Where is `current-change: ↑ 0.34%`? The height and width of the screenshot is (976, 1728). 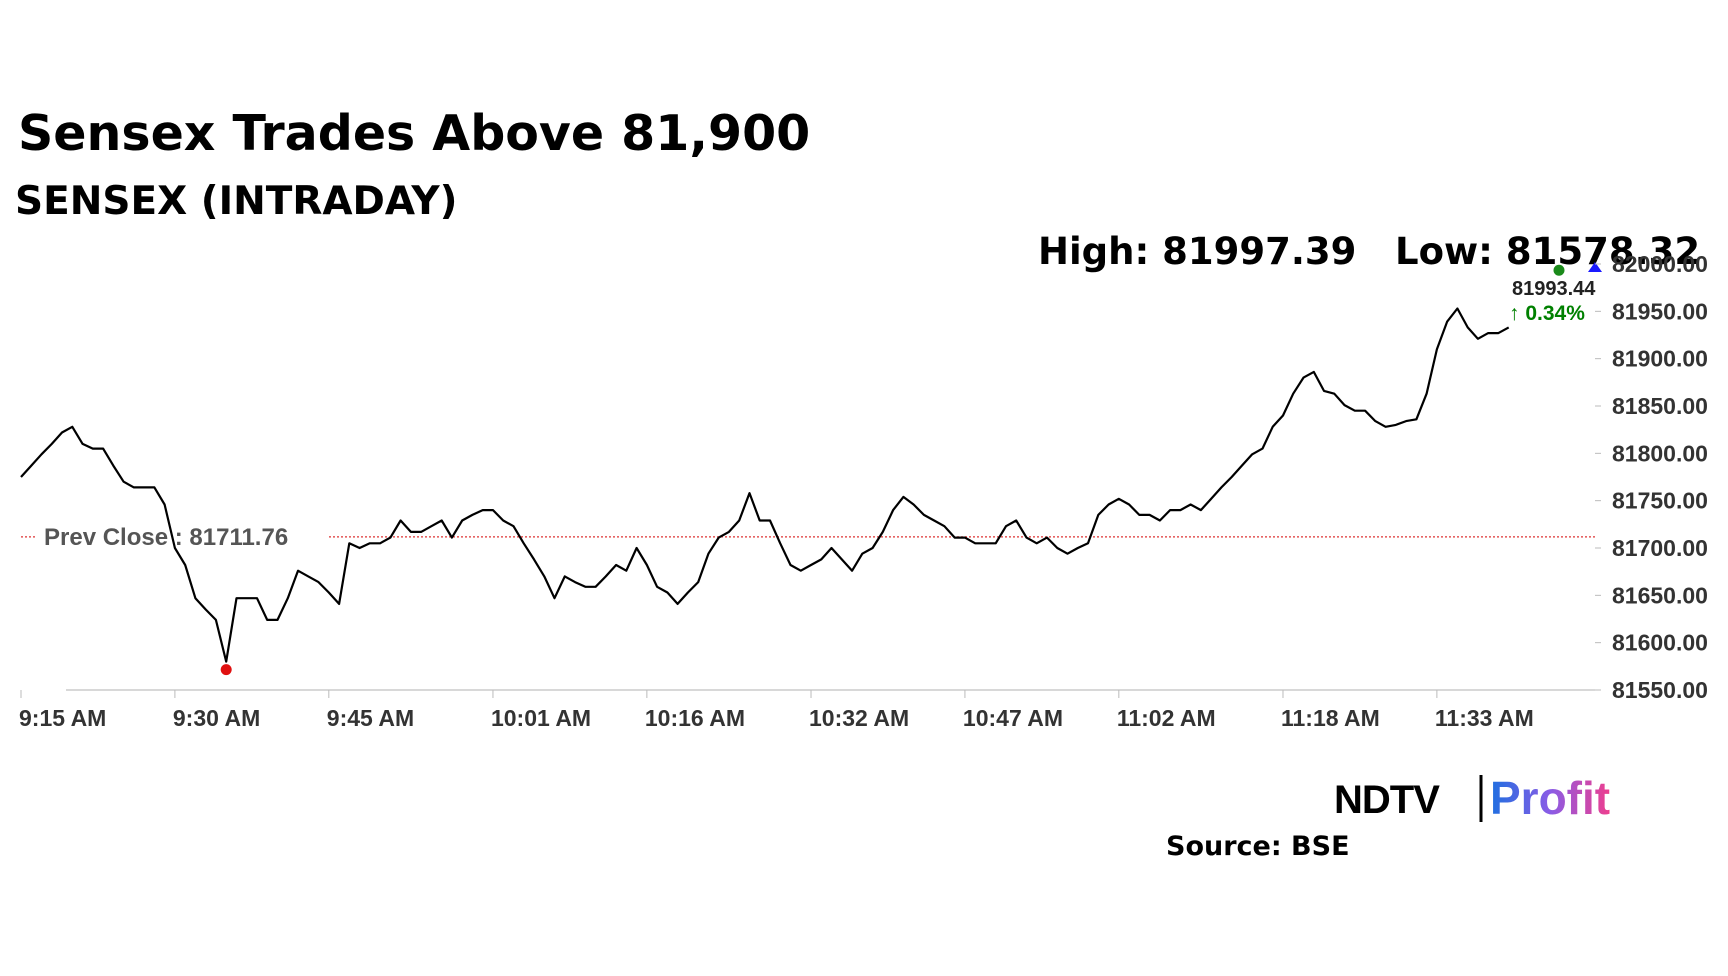
current-change: ↑ 0.34% is located at coordinates (1547, 313).